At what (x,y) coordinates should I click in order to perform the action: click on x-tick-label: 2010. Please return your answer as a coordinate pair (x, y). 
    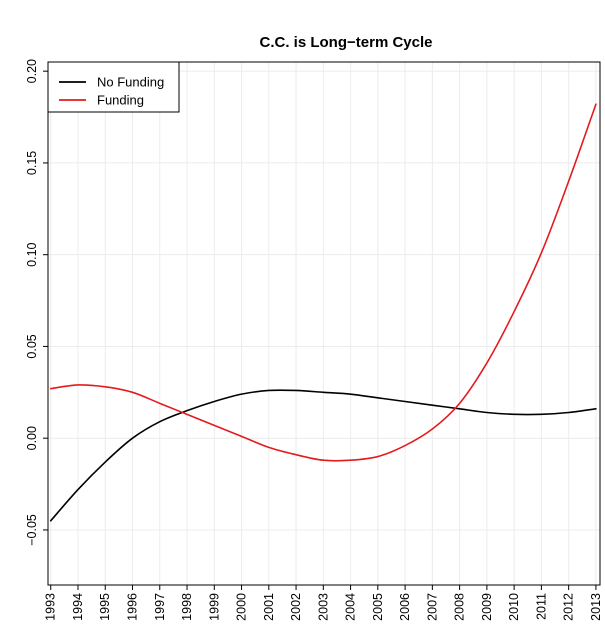
    Looking at the image, I should click on (514, 607).